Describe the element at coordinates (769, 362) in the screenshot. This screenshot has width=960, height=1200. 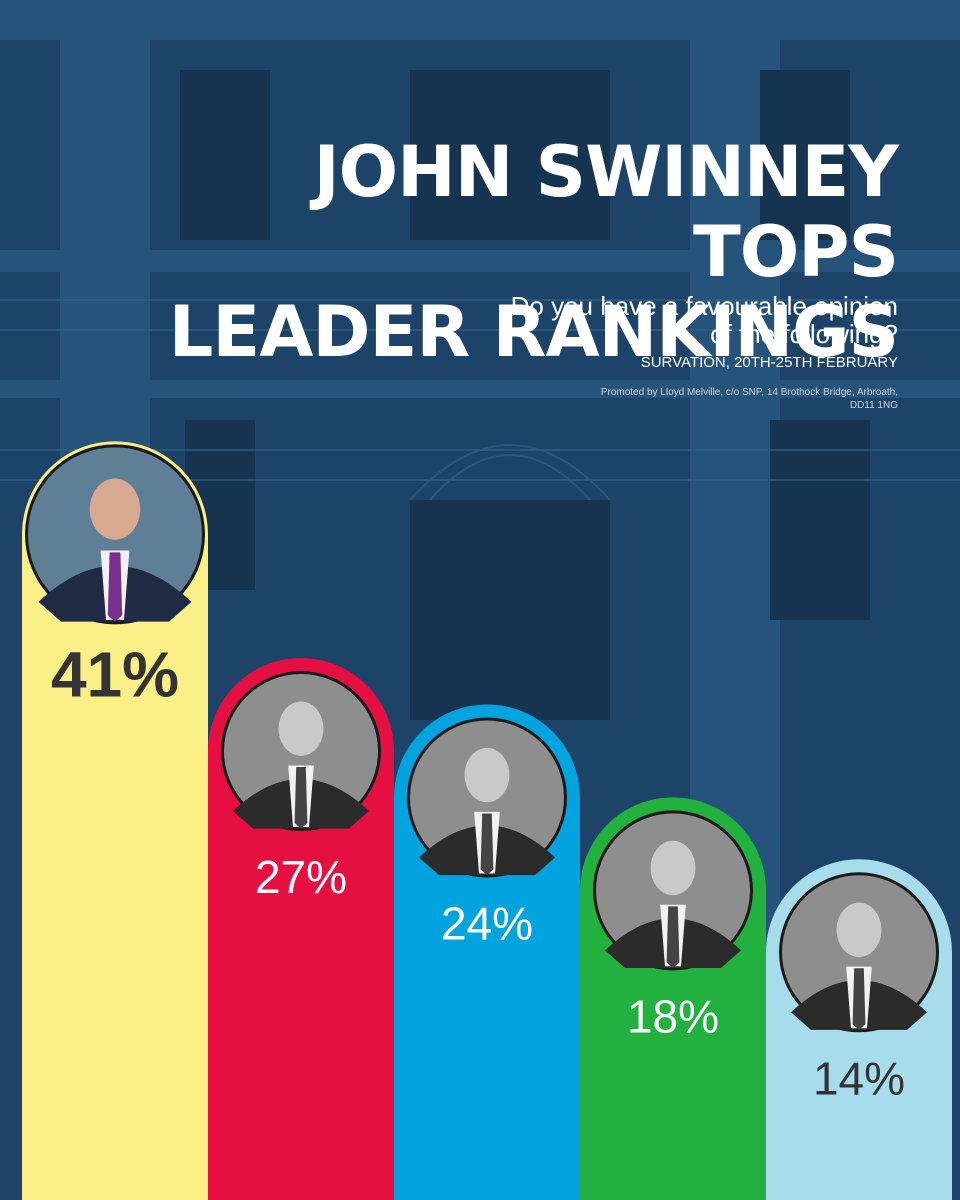
I see `survey-source: SURVATION, 20TH-25TH FEBRUARY` at that location.